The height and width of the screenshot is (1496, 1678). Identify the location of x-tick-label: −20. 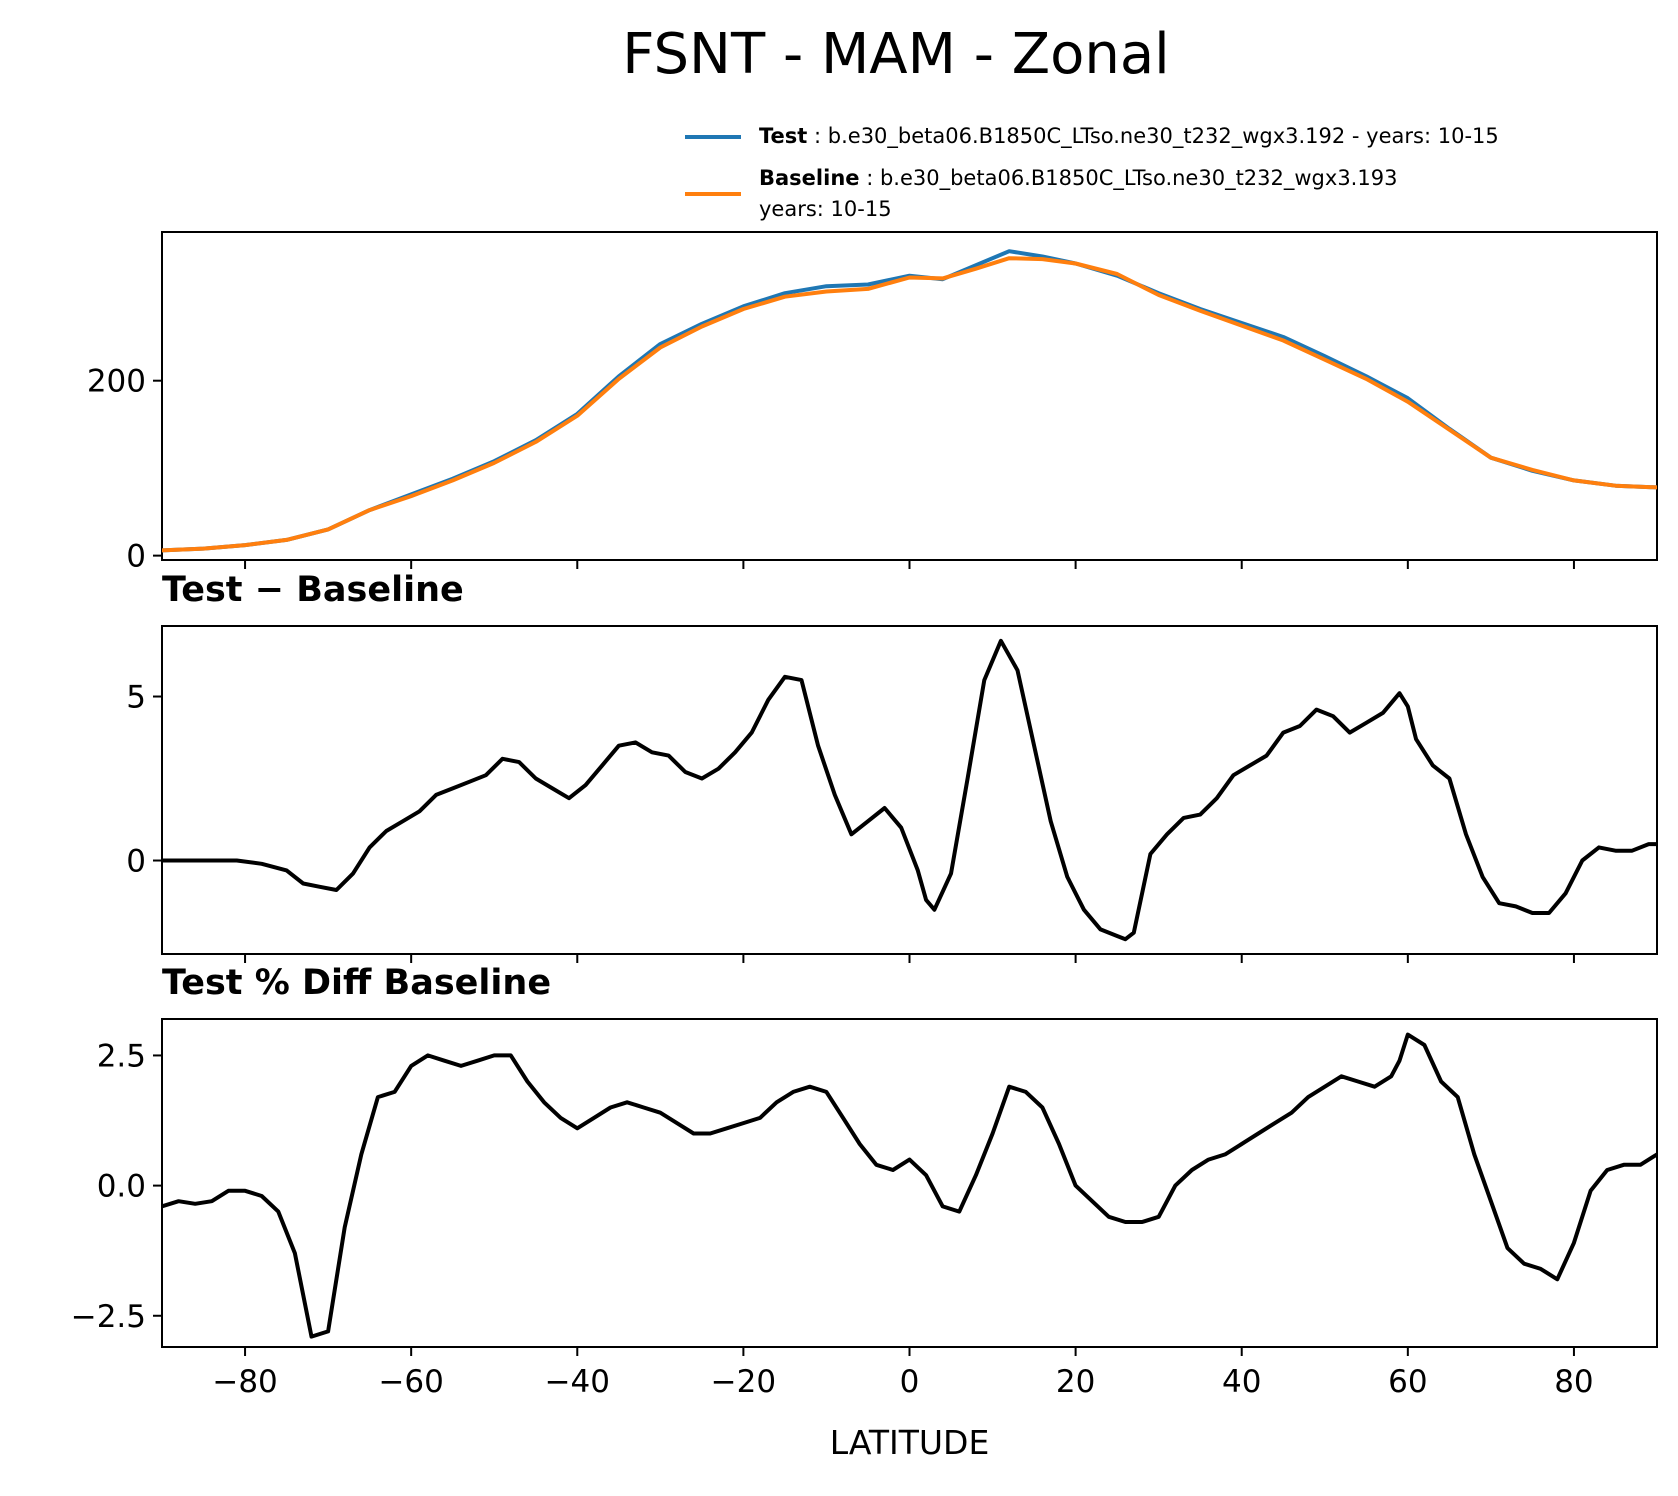
(743, 1382).